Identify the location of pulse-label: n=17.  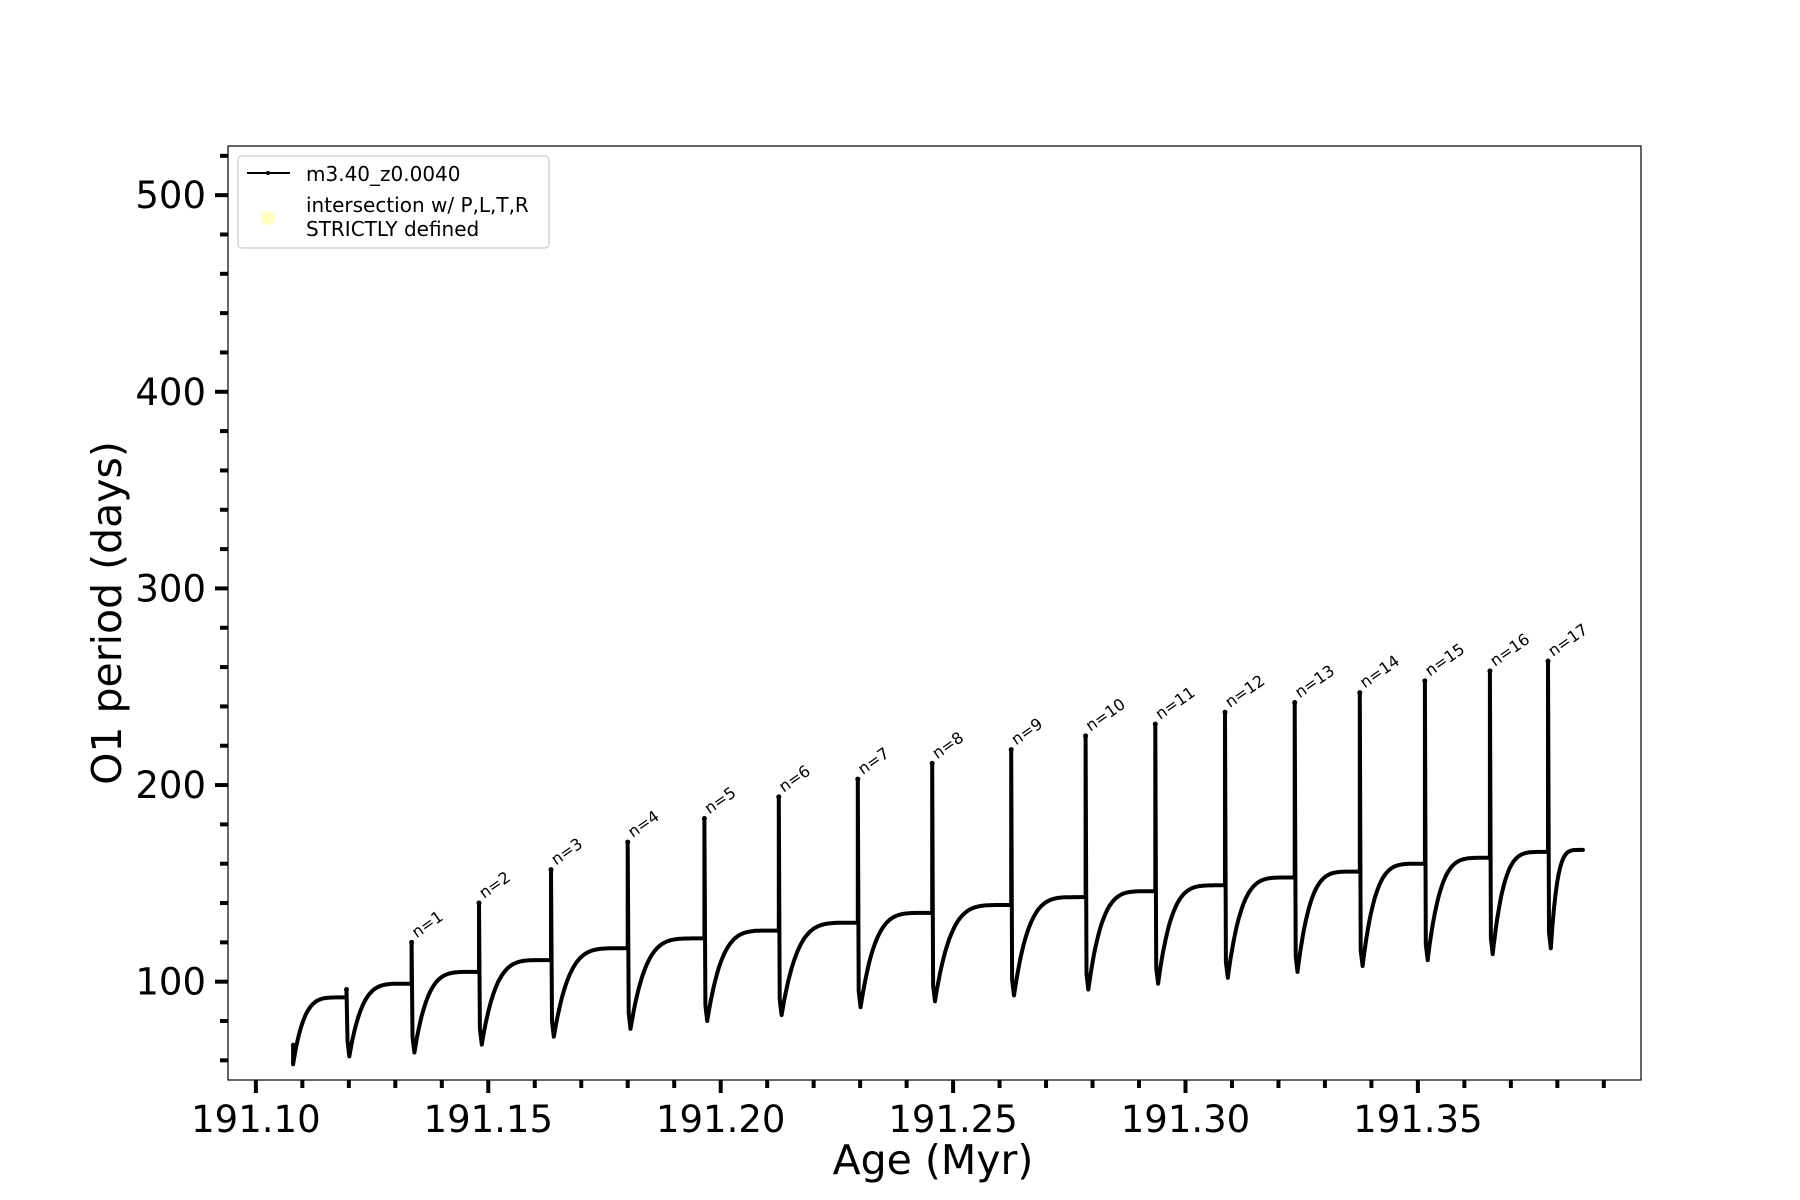
(1567, 640).